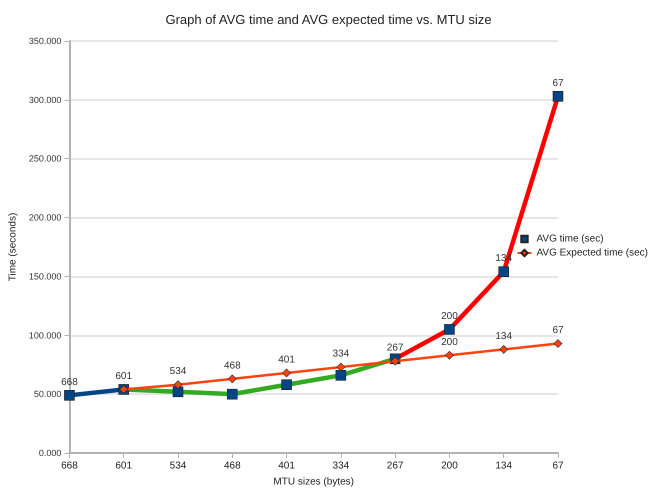 The width and height of the screenshot is (657, 492). Describe the element at coordinates (503, 466) in the screenshot. I see `x-tick-label: 134` at that location.